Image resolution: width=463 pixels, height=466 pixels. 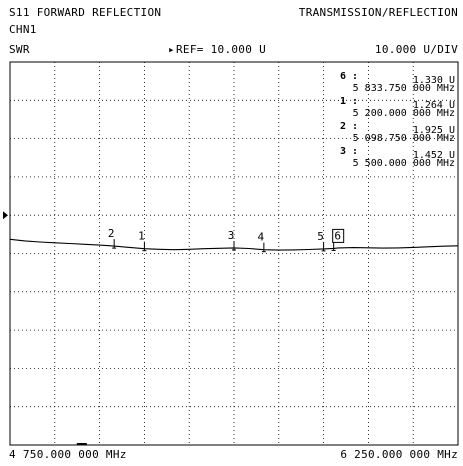 What do you see at coordinates (349, 76) in the screenshot?
I see `readout-marker-6-id: 6 :` at bounding box center [349, 76].